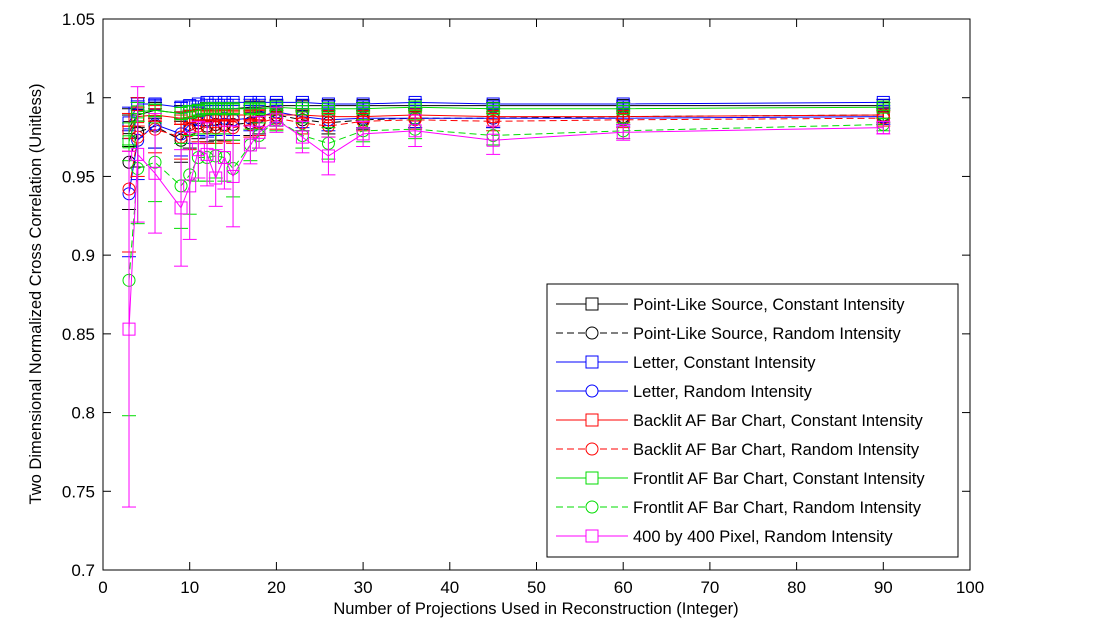 This screenshot has height=627, width=1096. What do you see at coordinates (778, 421) in the screenshot?
I see `legend-label: Backlit AF Bar Chart, Constant Intensity` at bounding box center [778, 421].